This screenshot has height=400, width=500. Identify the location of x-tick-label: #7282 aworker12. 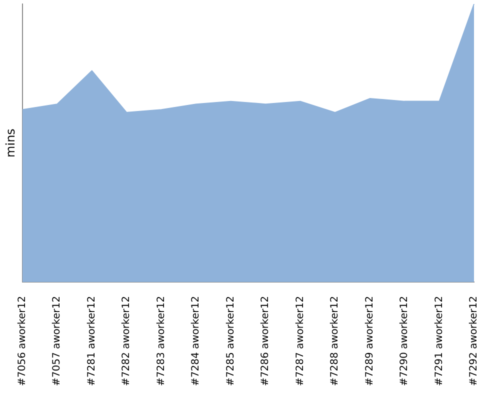
(126, 341).